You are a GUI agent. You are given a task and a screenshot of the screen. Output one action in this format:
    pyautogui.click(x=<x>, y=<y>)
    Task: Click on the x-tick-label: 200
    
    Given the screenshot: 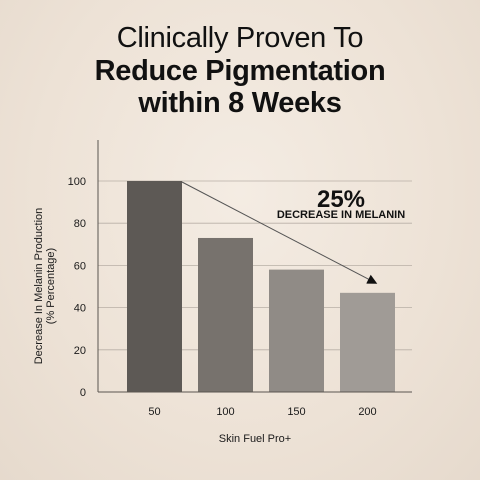 What is the action you would take?
    pyautogui.click(x=367, y=412)
    